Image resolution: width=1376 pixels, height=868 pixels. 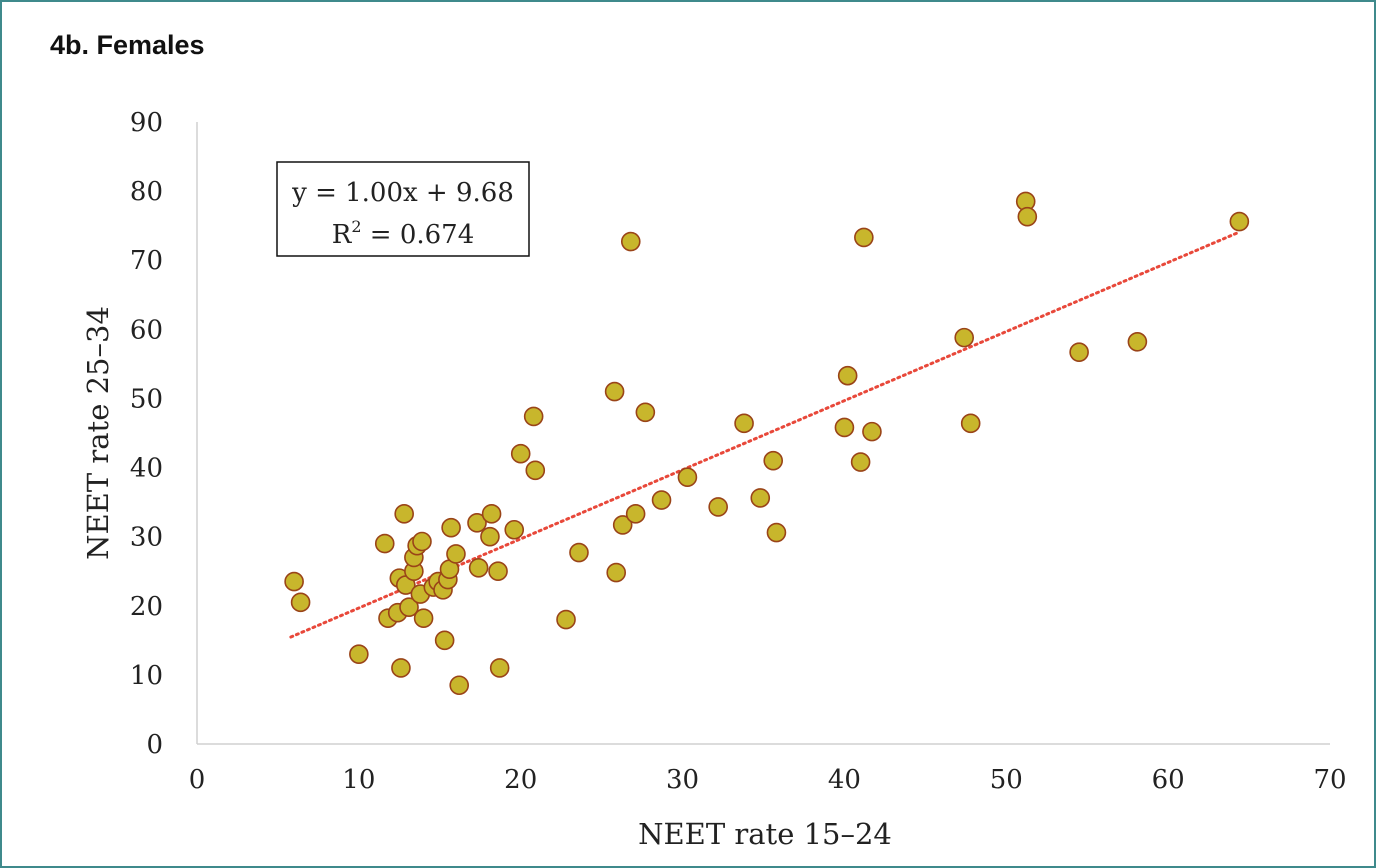 I want to click on y-tick-label: 10, so click(x=146, y=676).